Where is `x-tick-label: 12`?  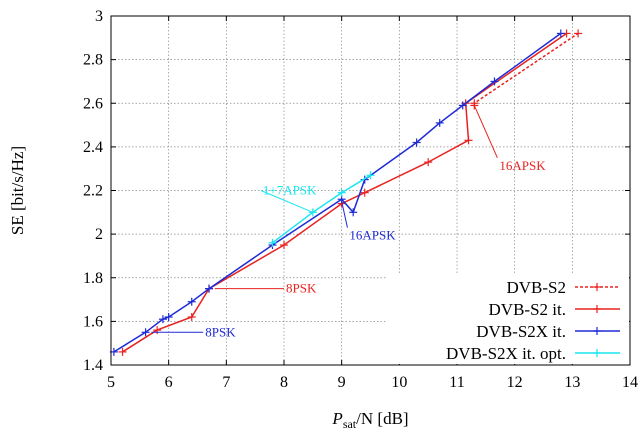
x-tick-label: 12 is located at coordinates (515, 382).